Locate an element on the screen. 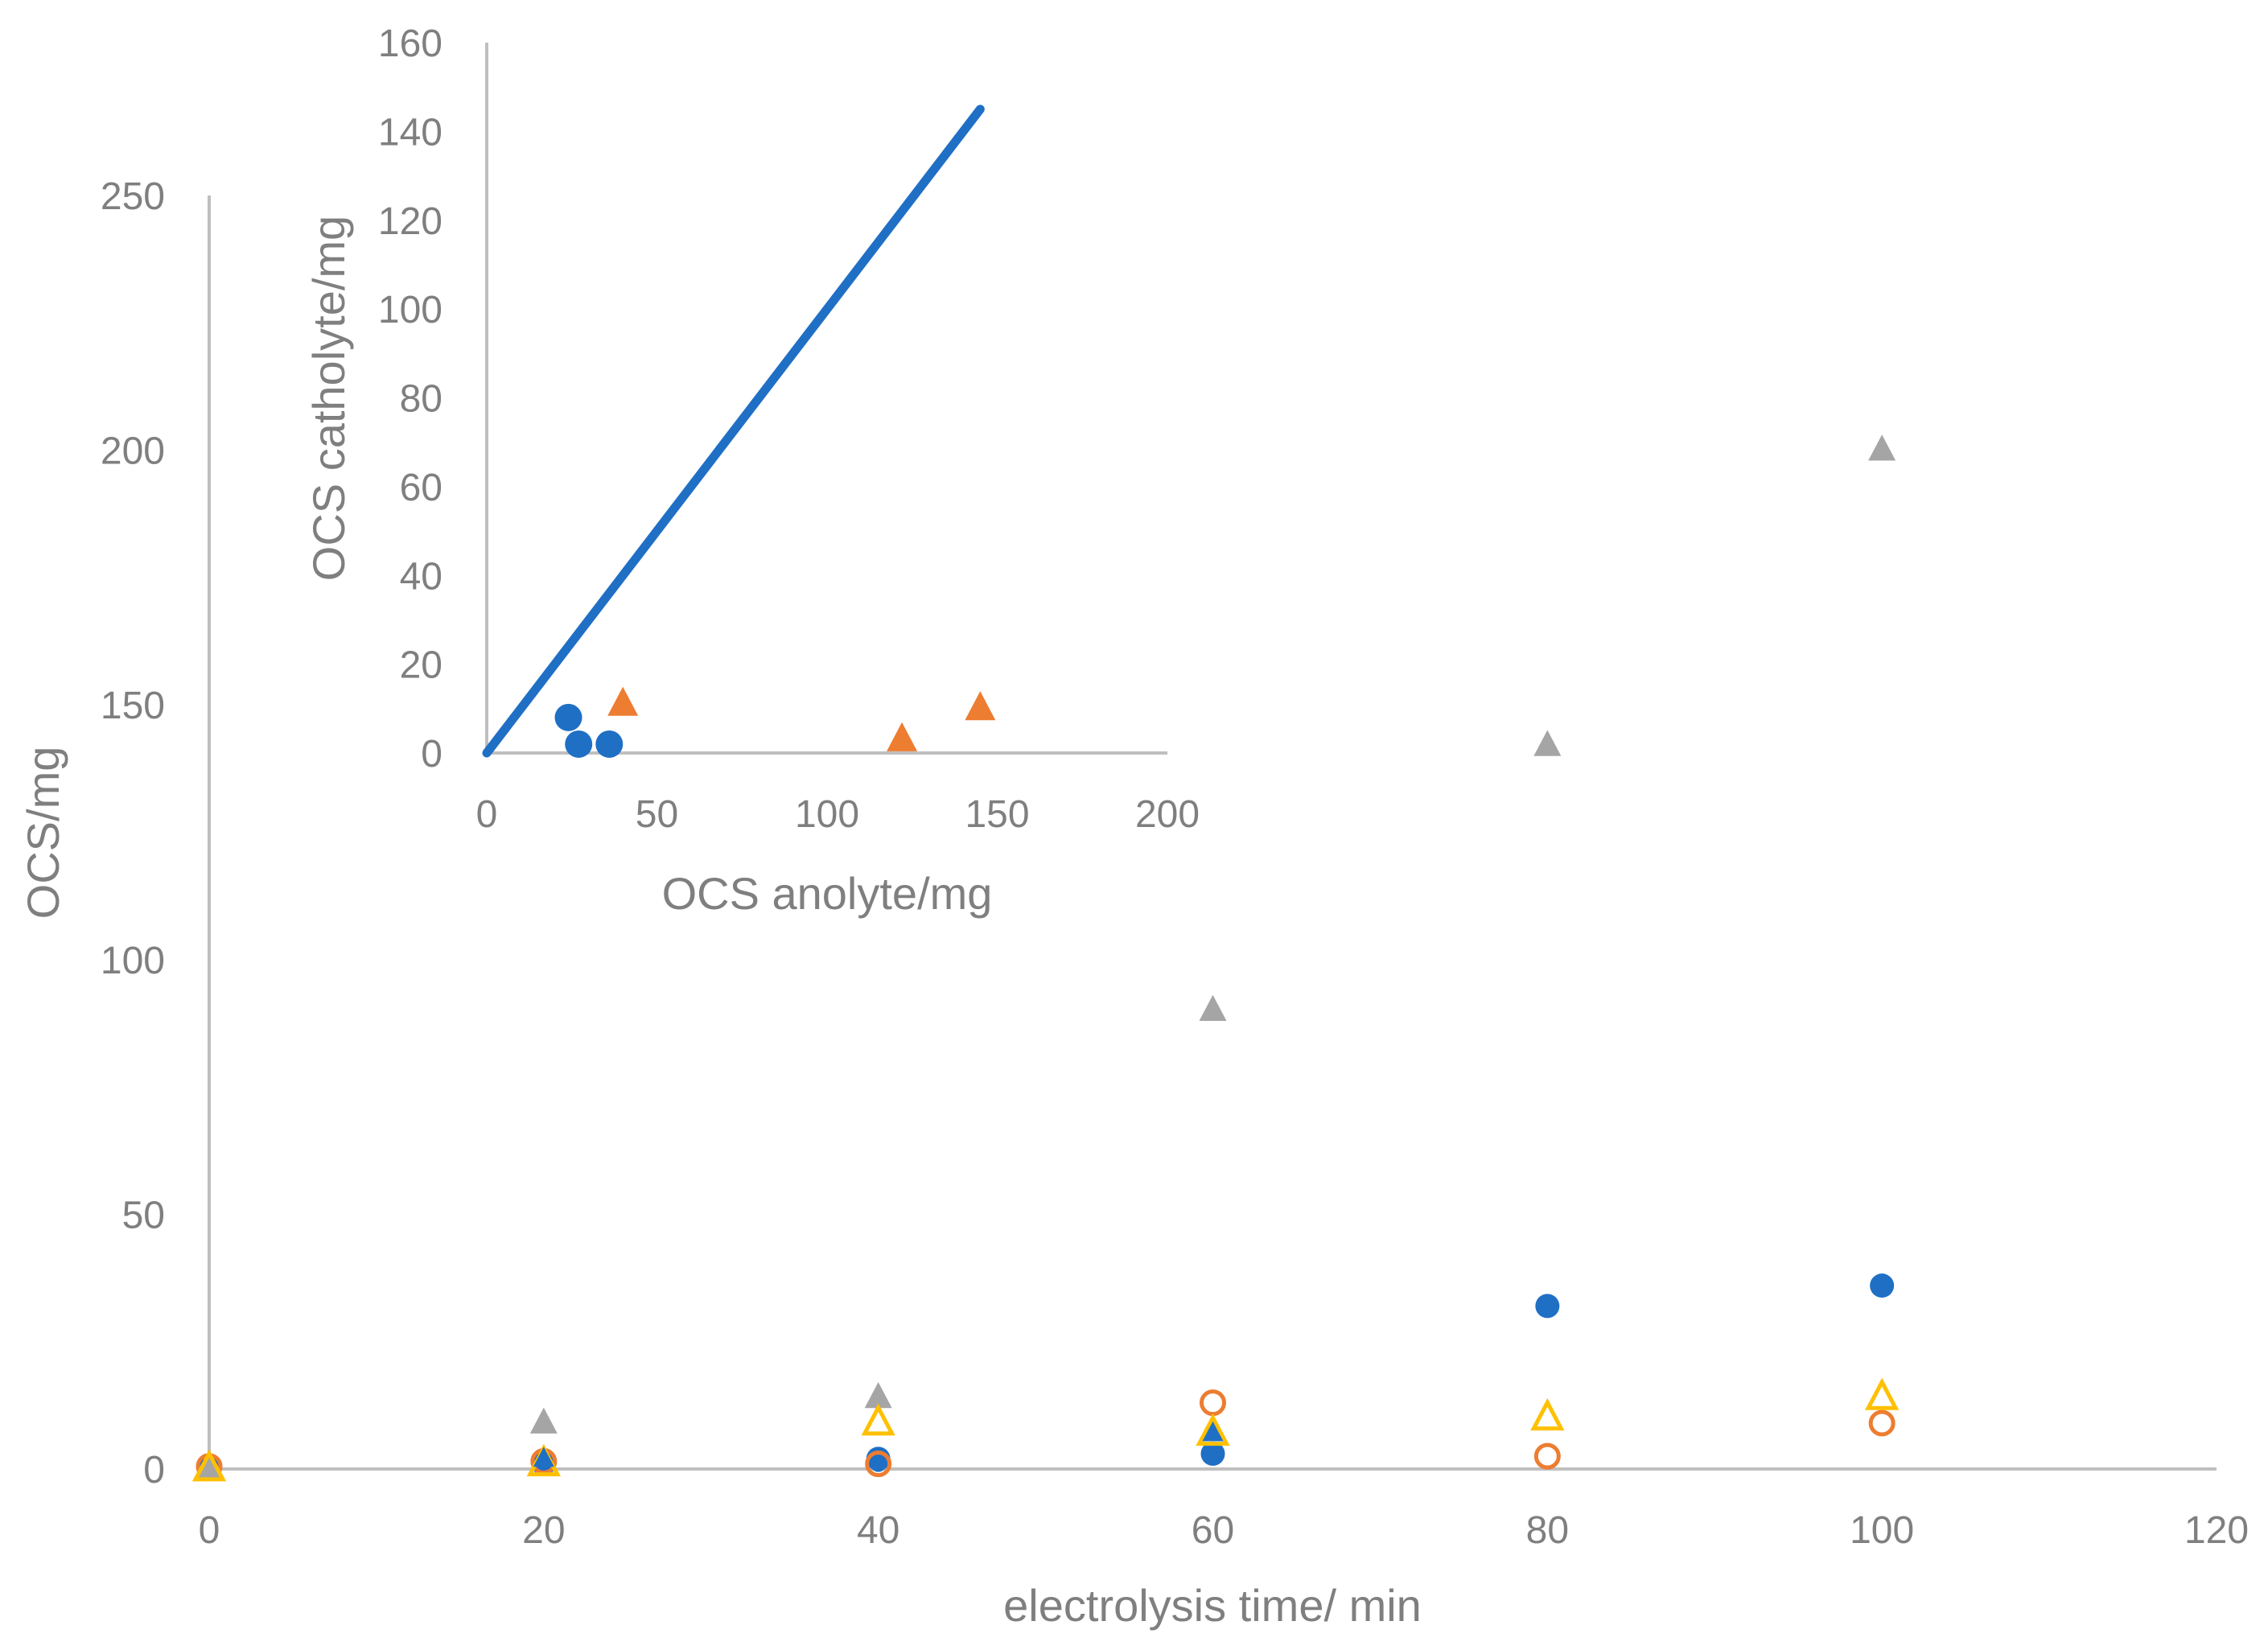 This screenshot has height=1650, width=2268. main-y-axis-title: OCS/mg is located at coordinates (43, 833).